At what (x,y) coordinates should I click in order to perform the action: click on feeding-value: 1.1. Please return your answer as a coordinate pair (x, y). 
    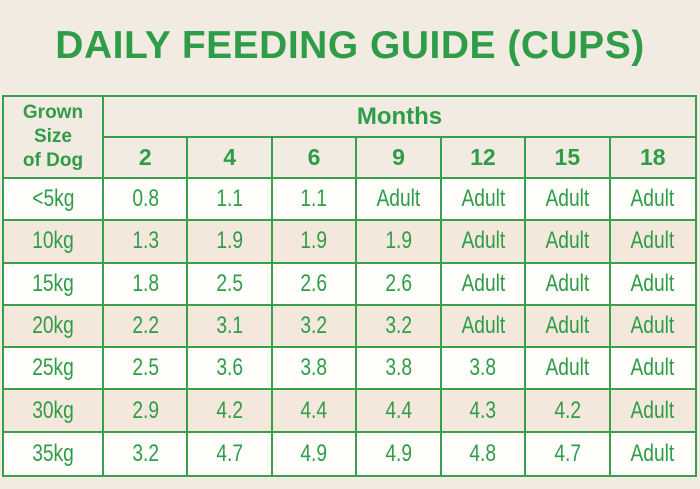
    Looking at the image, I should click on (314, 199).